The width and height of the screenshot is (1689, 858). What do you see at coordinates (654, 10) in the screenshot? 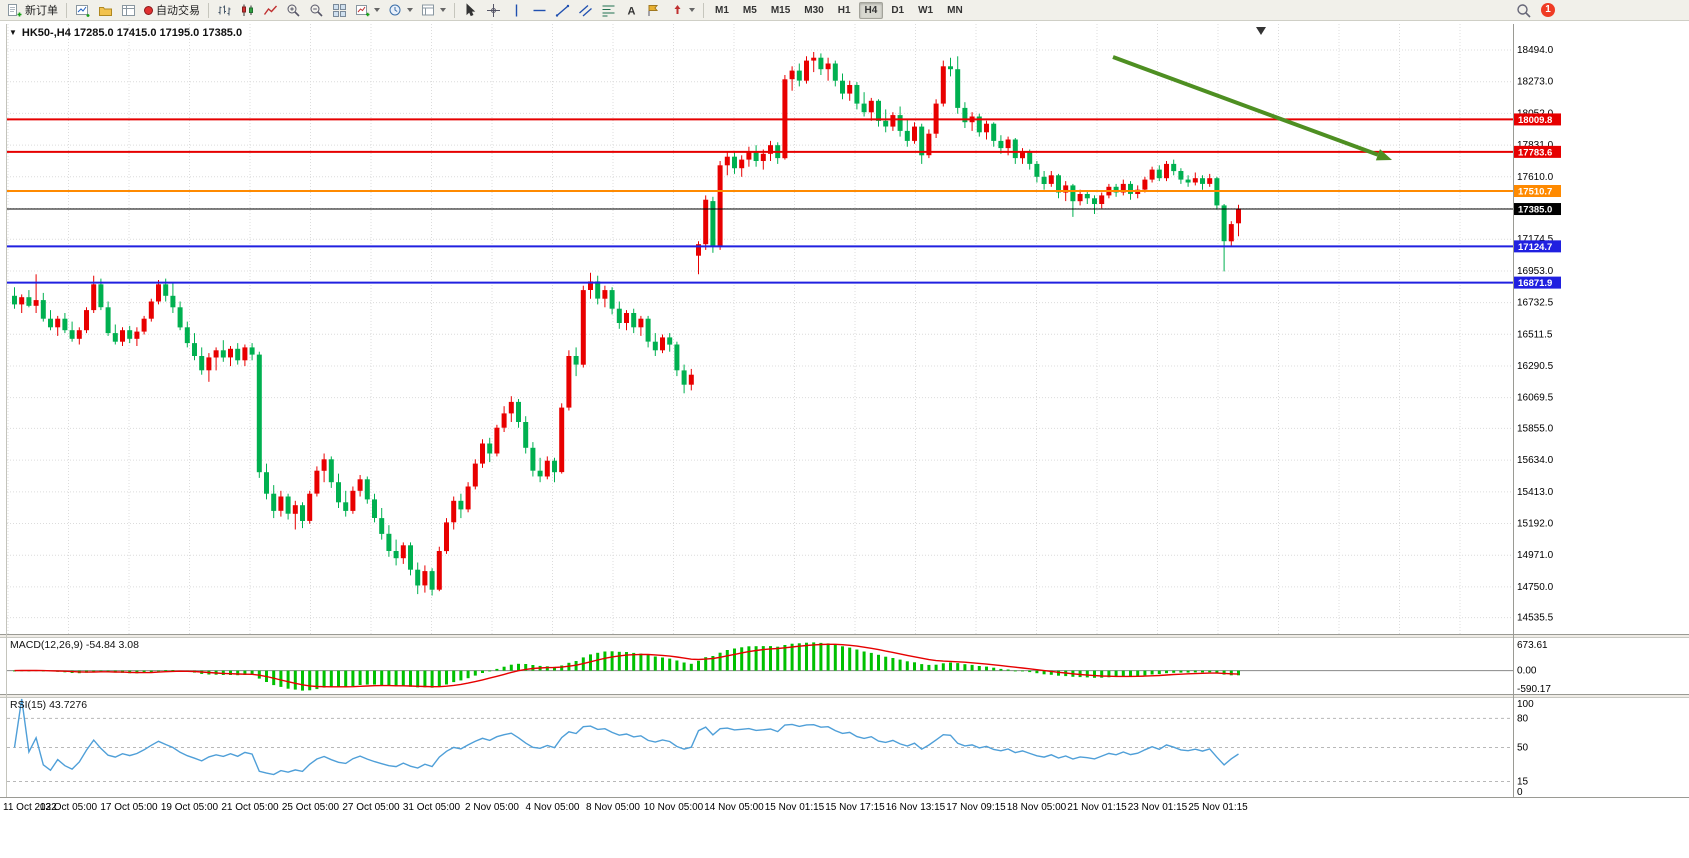
I see `label-tool-button` at bounding box center [654, 10].